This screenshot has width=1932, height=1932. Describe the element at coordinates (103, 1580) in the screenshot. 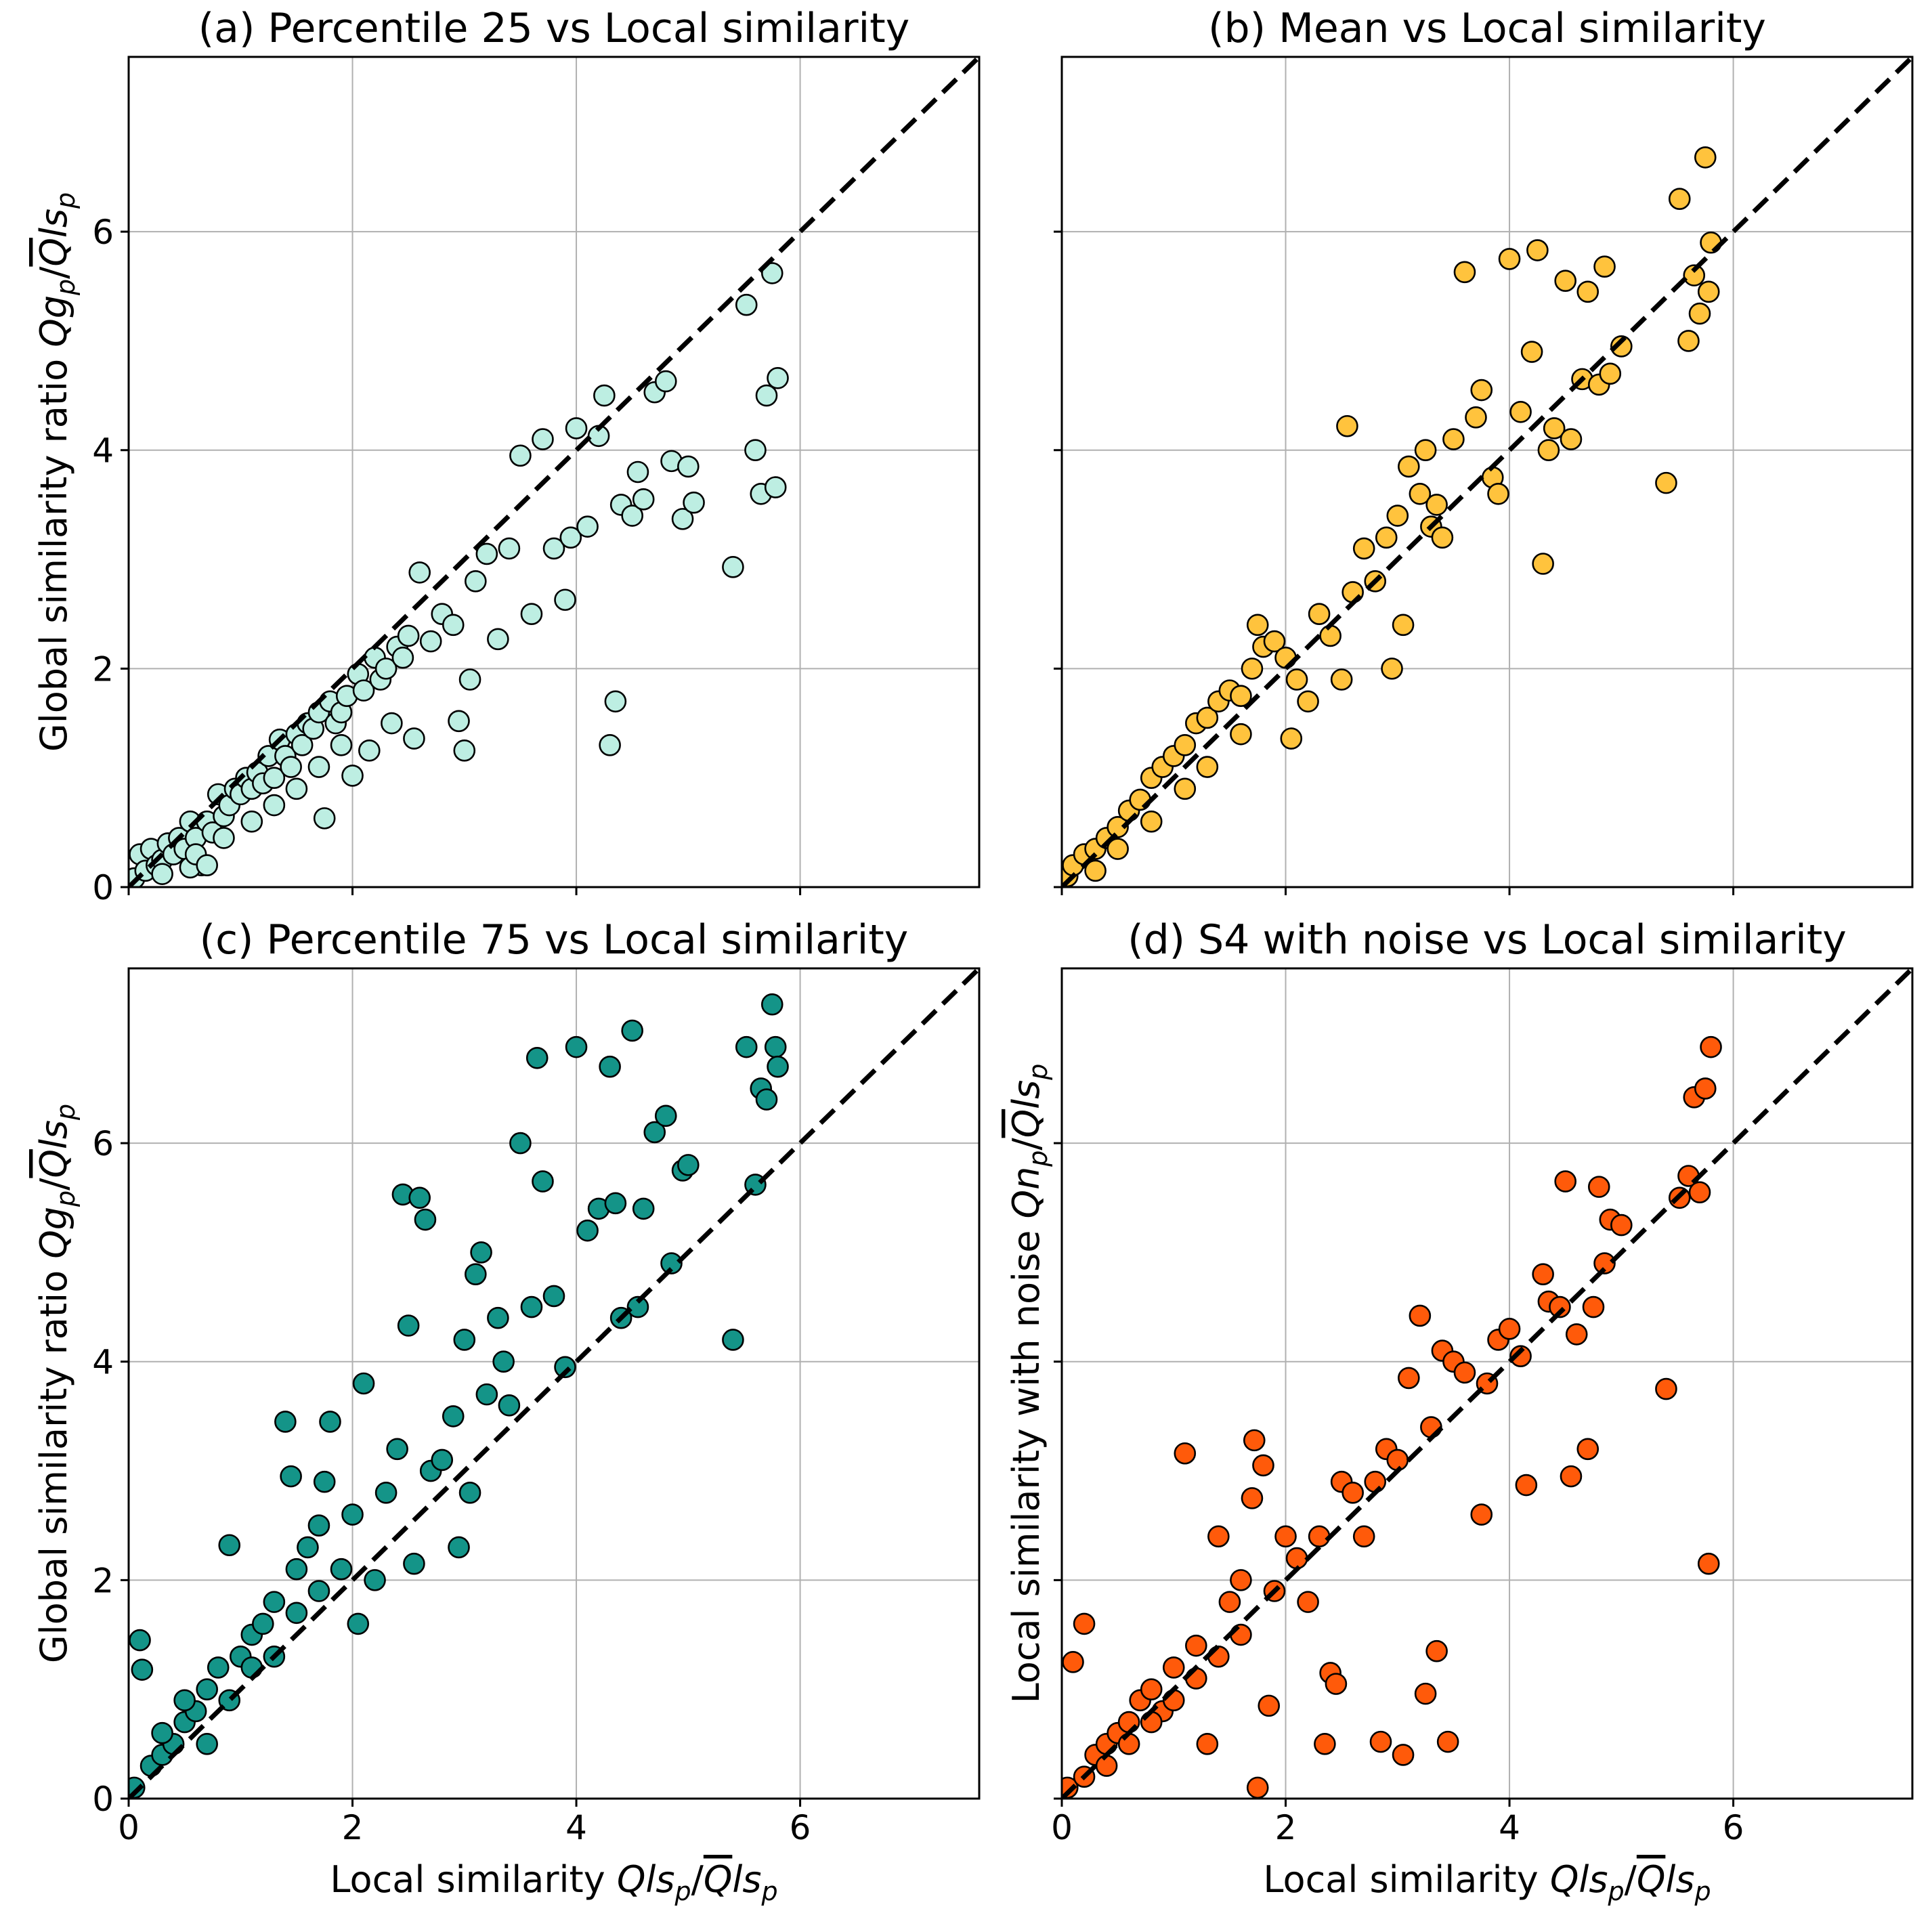

I see `y-tick-label: 2` at that location.